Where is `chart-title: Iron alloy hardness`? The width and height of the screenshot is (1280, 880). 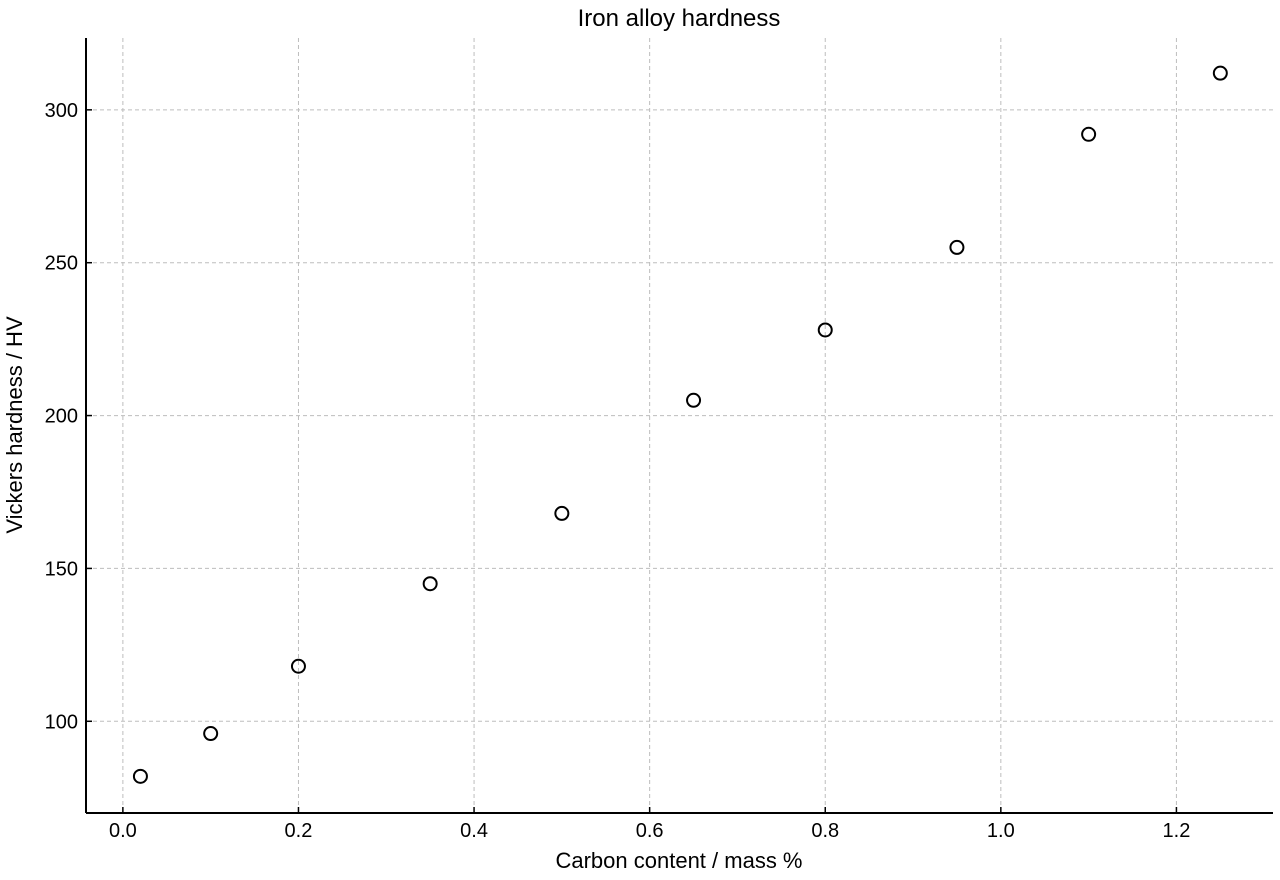 chart-title: Iron alloy hardness is located at coordinates (679, 18).